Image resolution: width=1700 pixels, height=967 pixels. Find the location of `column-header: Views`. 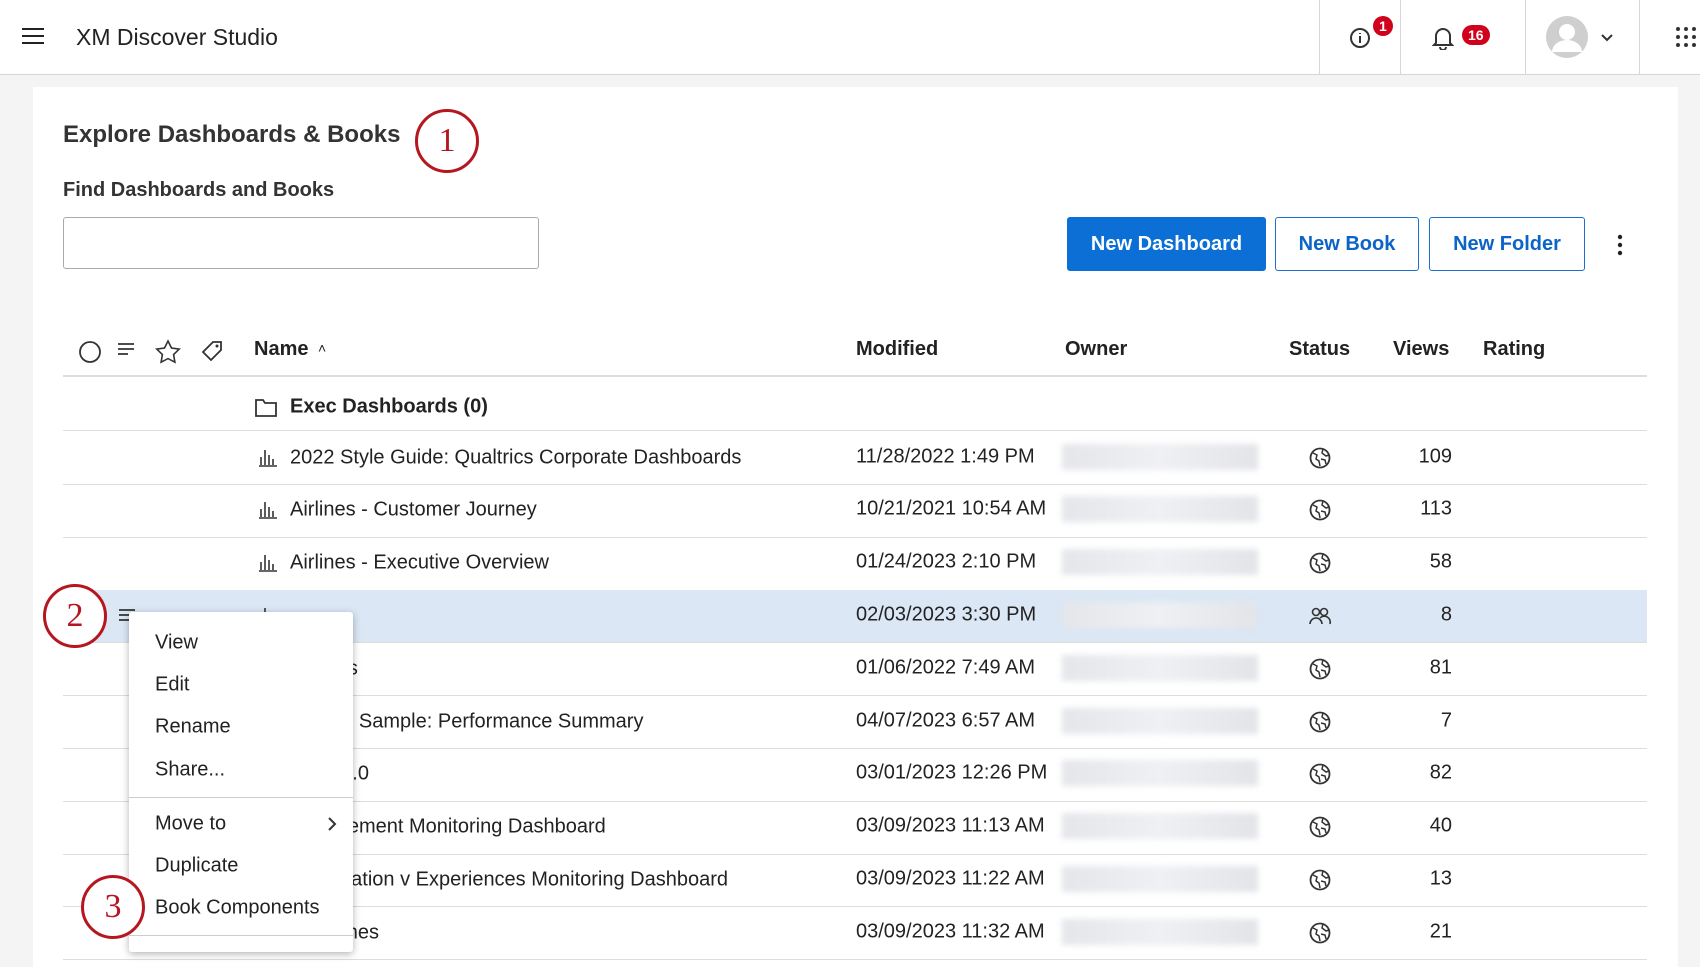

column-header: Views is located at coordinates (1421, 349).